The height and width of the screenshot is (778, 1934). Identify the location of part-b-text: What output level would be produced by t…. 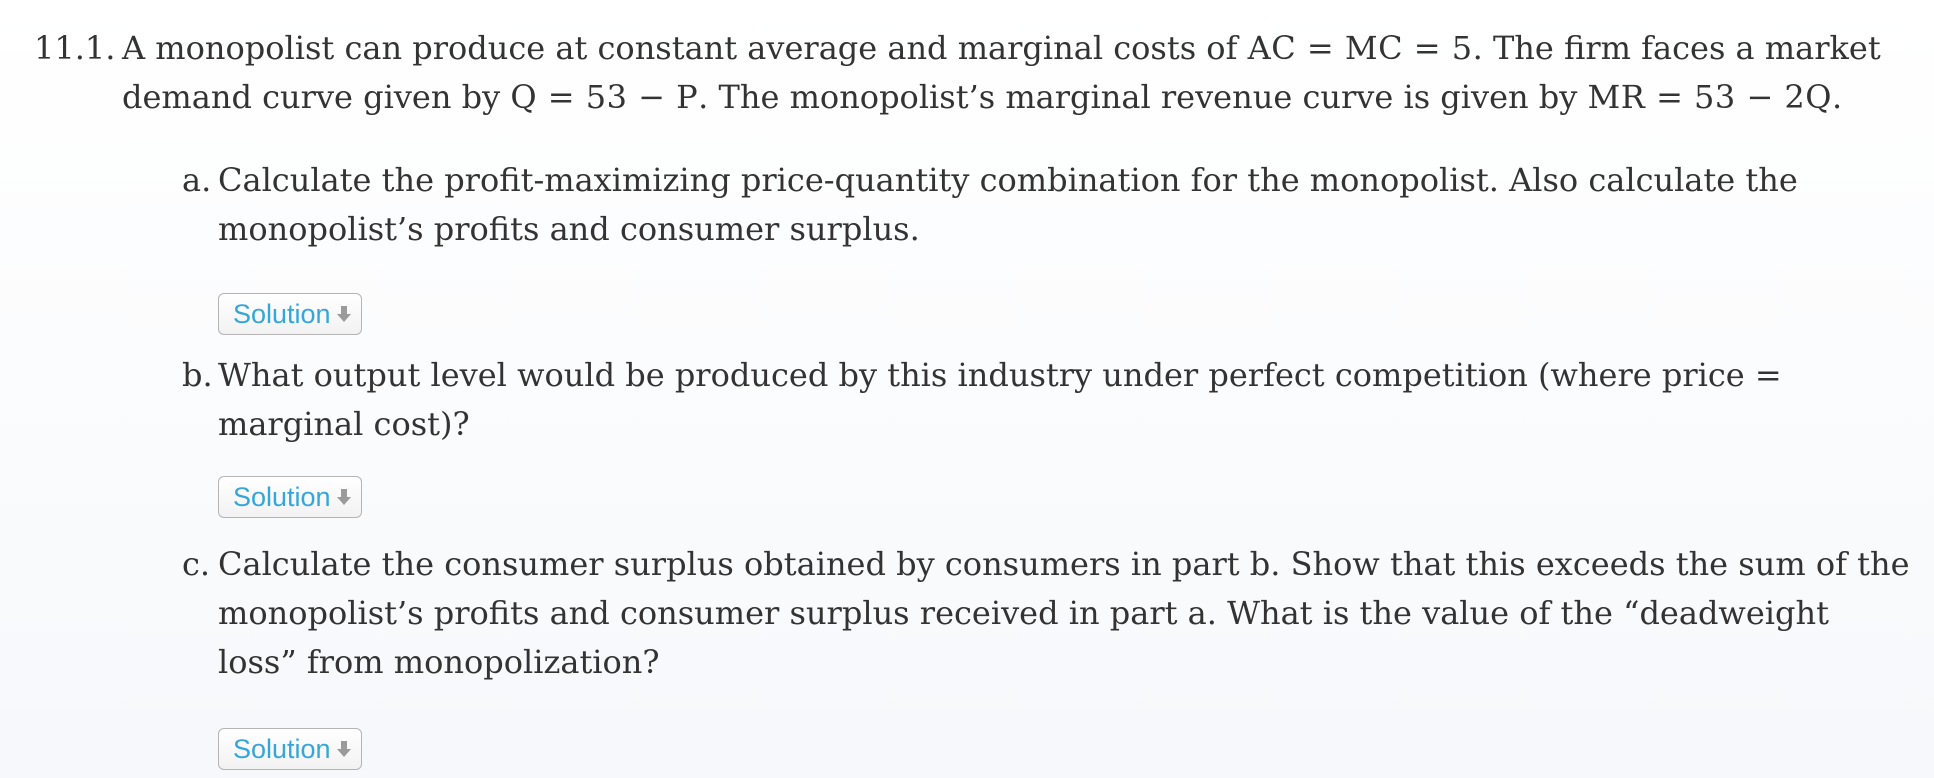
(1000, 399).